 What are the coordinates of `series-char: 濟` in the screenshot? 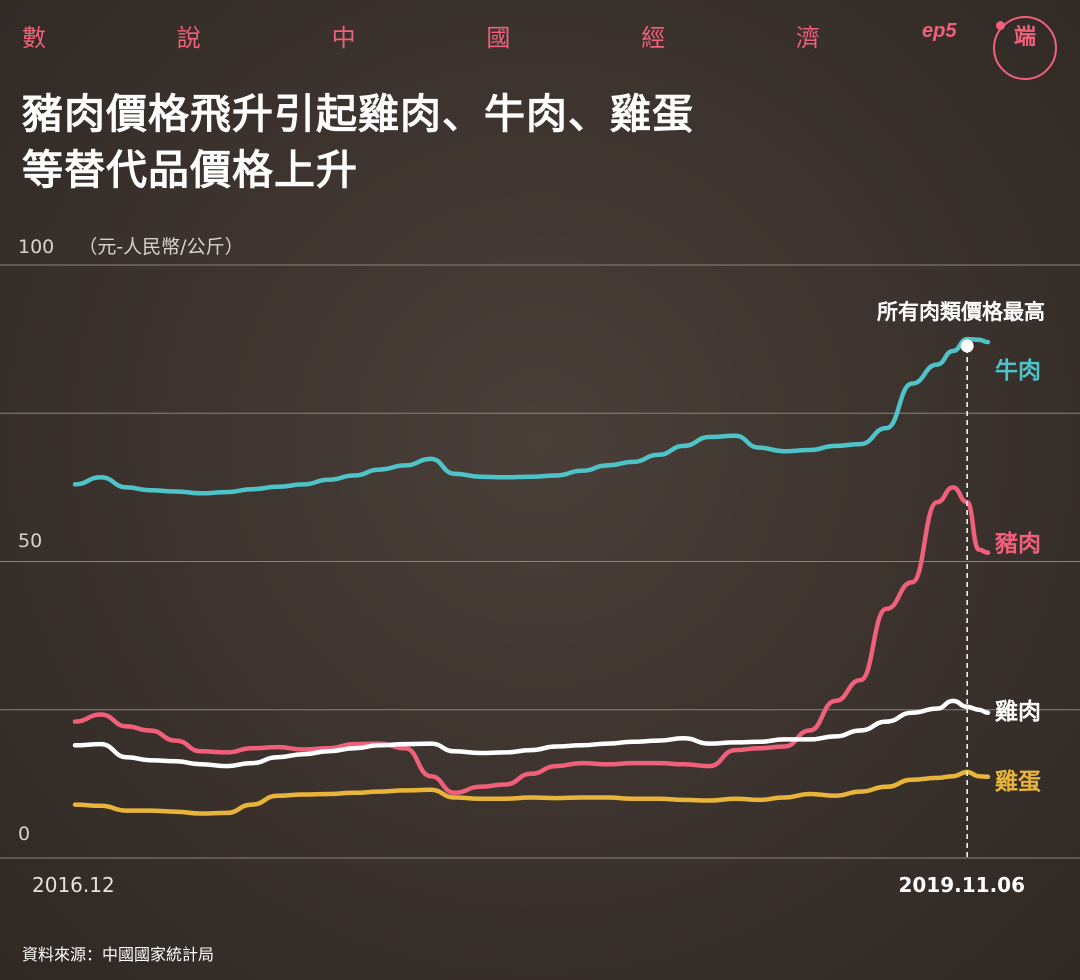 It's located at (808, 38).